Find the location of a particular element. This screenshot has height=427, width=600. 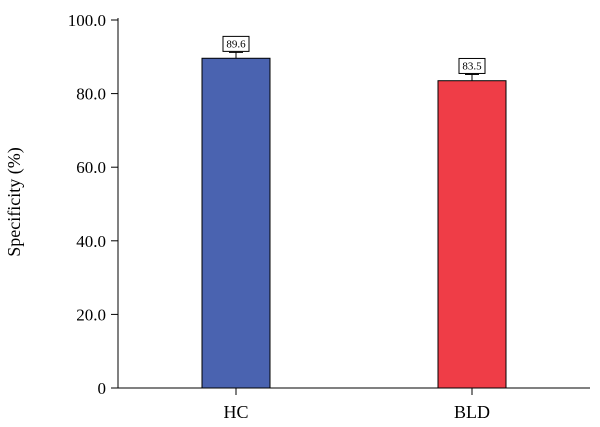

y-tick-label: 80.0 is located at coordinates (91, 94).